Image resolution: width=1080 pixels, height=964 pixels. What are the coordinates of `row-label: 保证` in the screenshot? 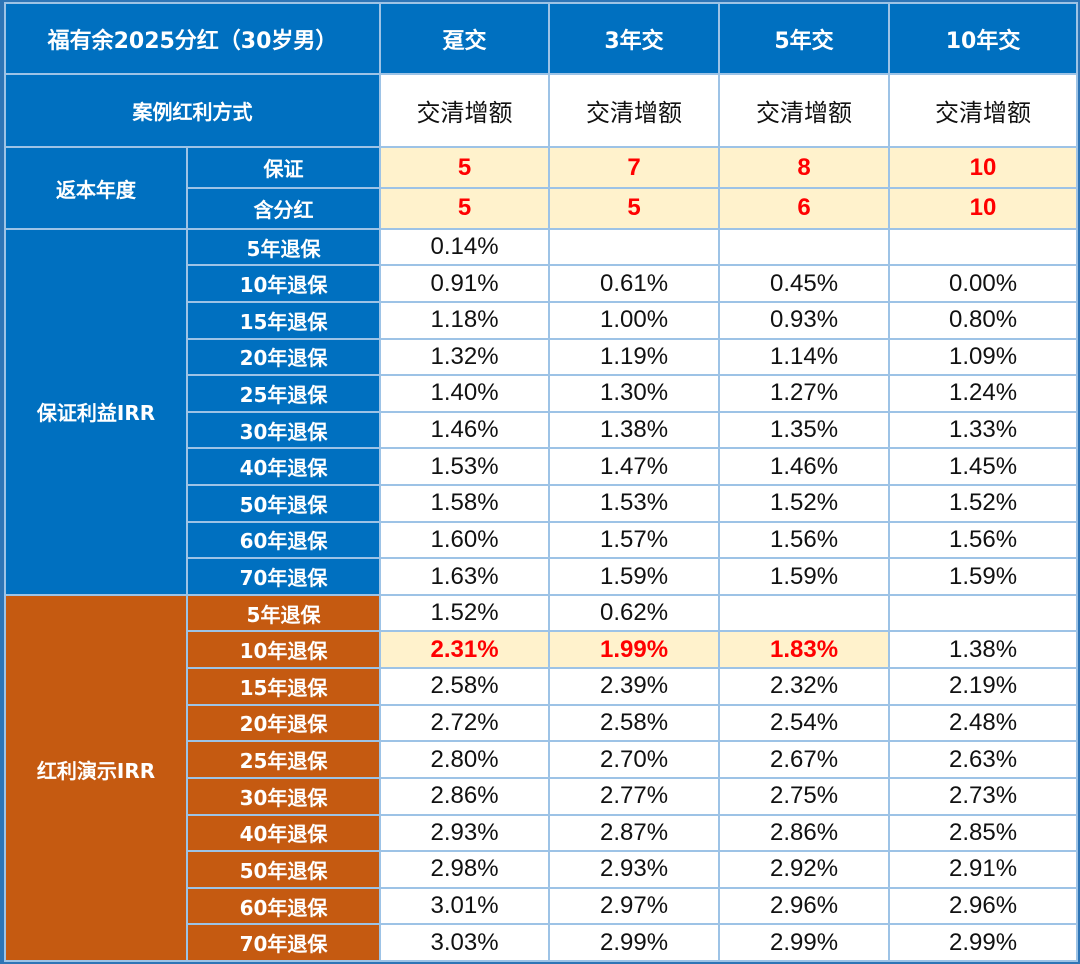 It's located at (283, 168).